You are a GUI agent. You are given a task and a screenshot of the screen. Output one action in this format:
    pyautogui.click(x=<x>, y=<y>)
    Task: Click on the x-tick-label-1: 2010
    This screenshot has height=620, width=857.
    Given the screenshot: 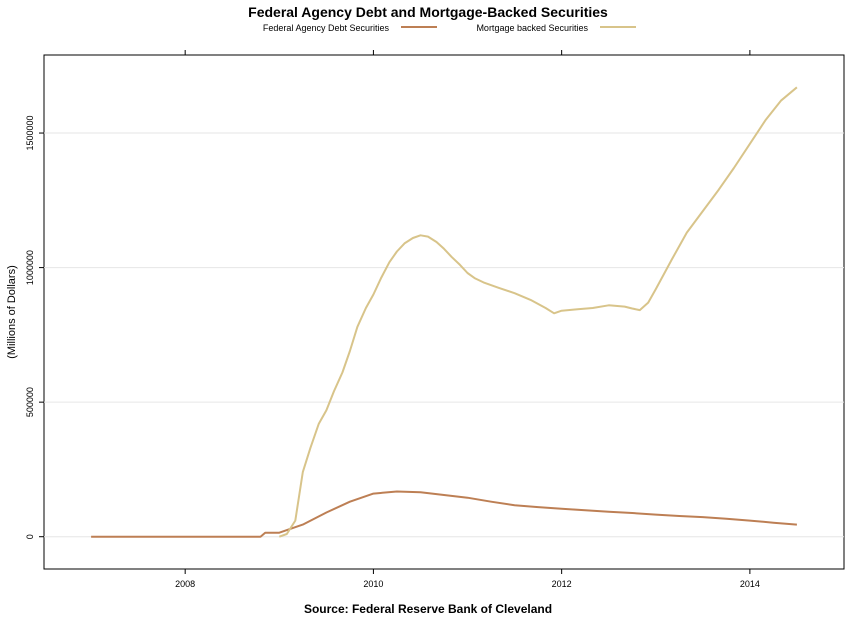 What is the action you would take?
    pyautogui.click(x=373, y=584)
    